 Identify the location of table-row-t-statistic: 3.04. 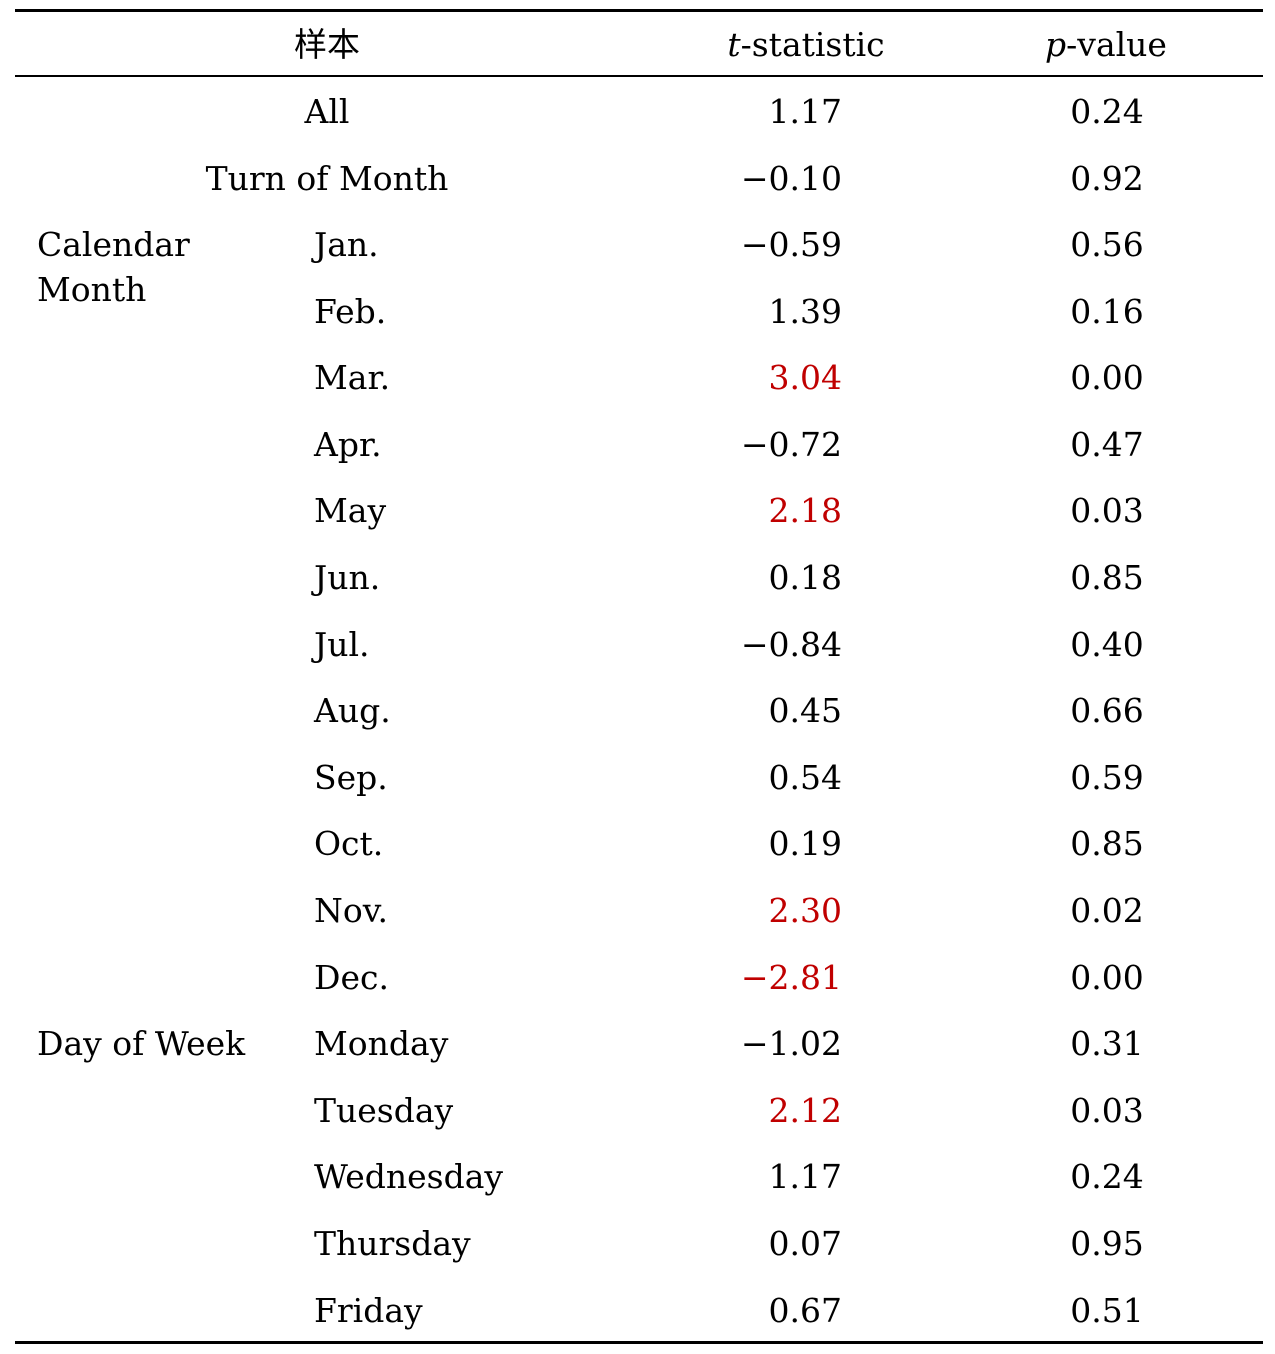
(805, 377).